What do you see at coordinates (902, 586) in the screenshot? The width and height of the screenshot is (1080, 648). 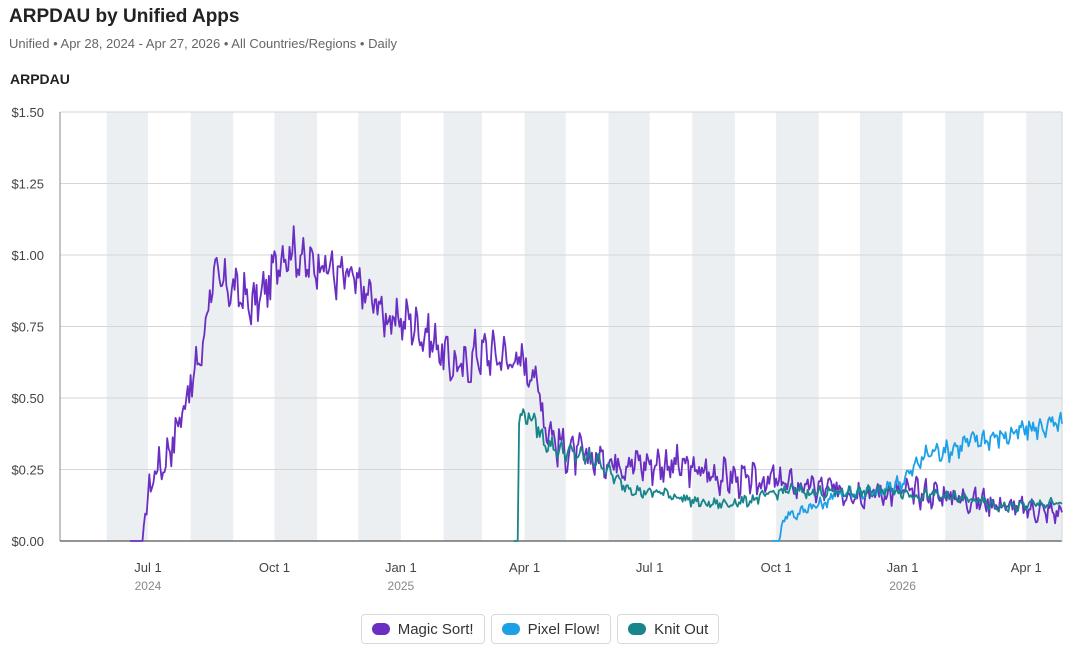 I see `x-tick-year-label: 2026` at bounding box center [902, 586].